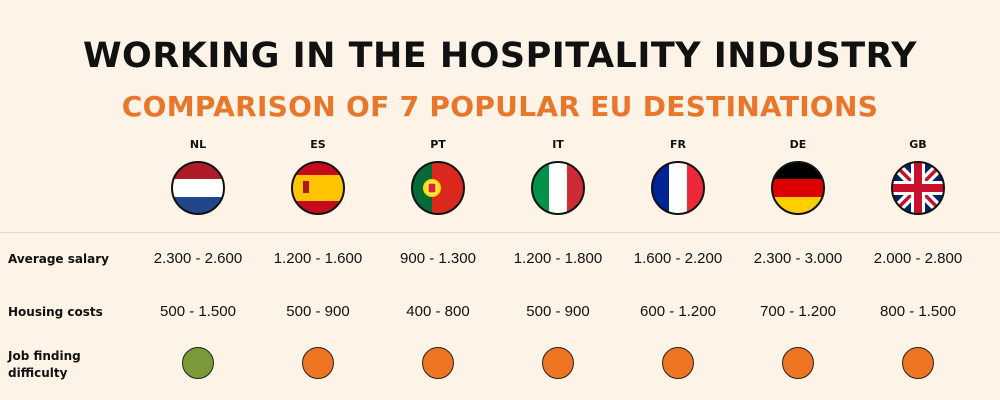  I want to click on header-divider, so click(500, 232).